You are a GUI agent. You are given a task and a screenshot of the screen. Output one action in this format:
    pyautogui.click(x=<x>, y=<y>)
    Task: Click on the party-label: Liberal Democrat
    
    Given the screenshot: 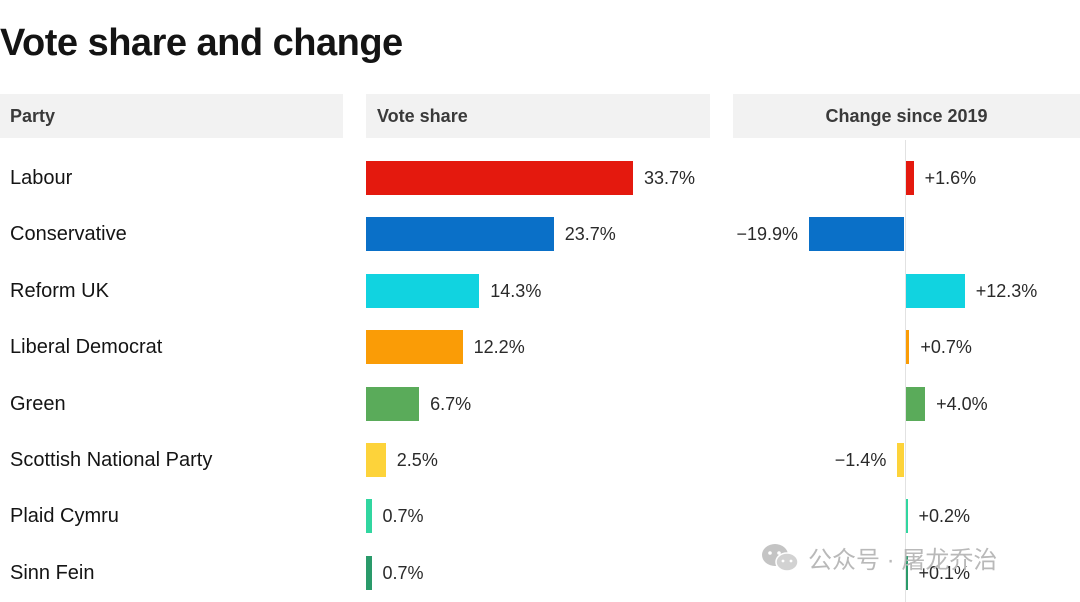 What is the action you would take?
    pyautogui.click(x=86, y=347)
    